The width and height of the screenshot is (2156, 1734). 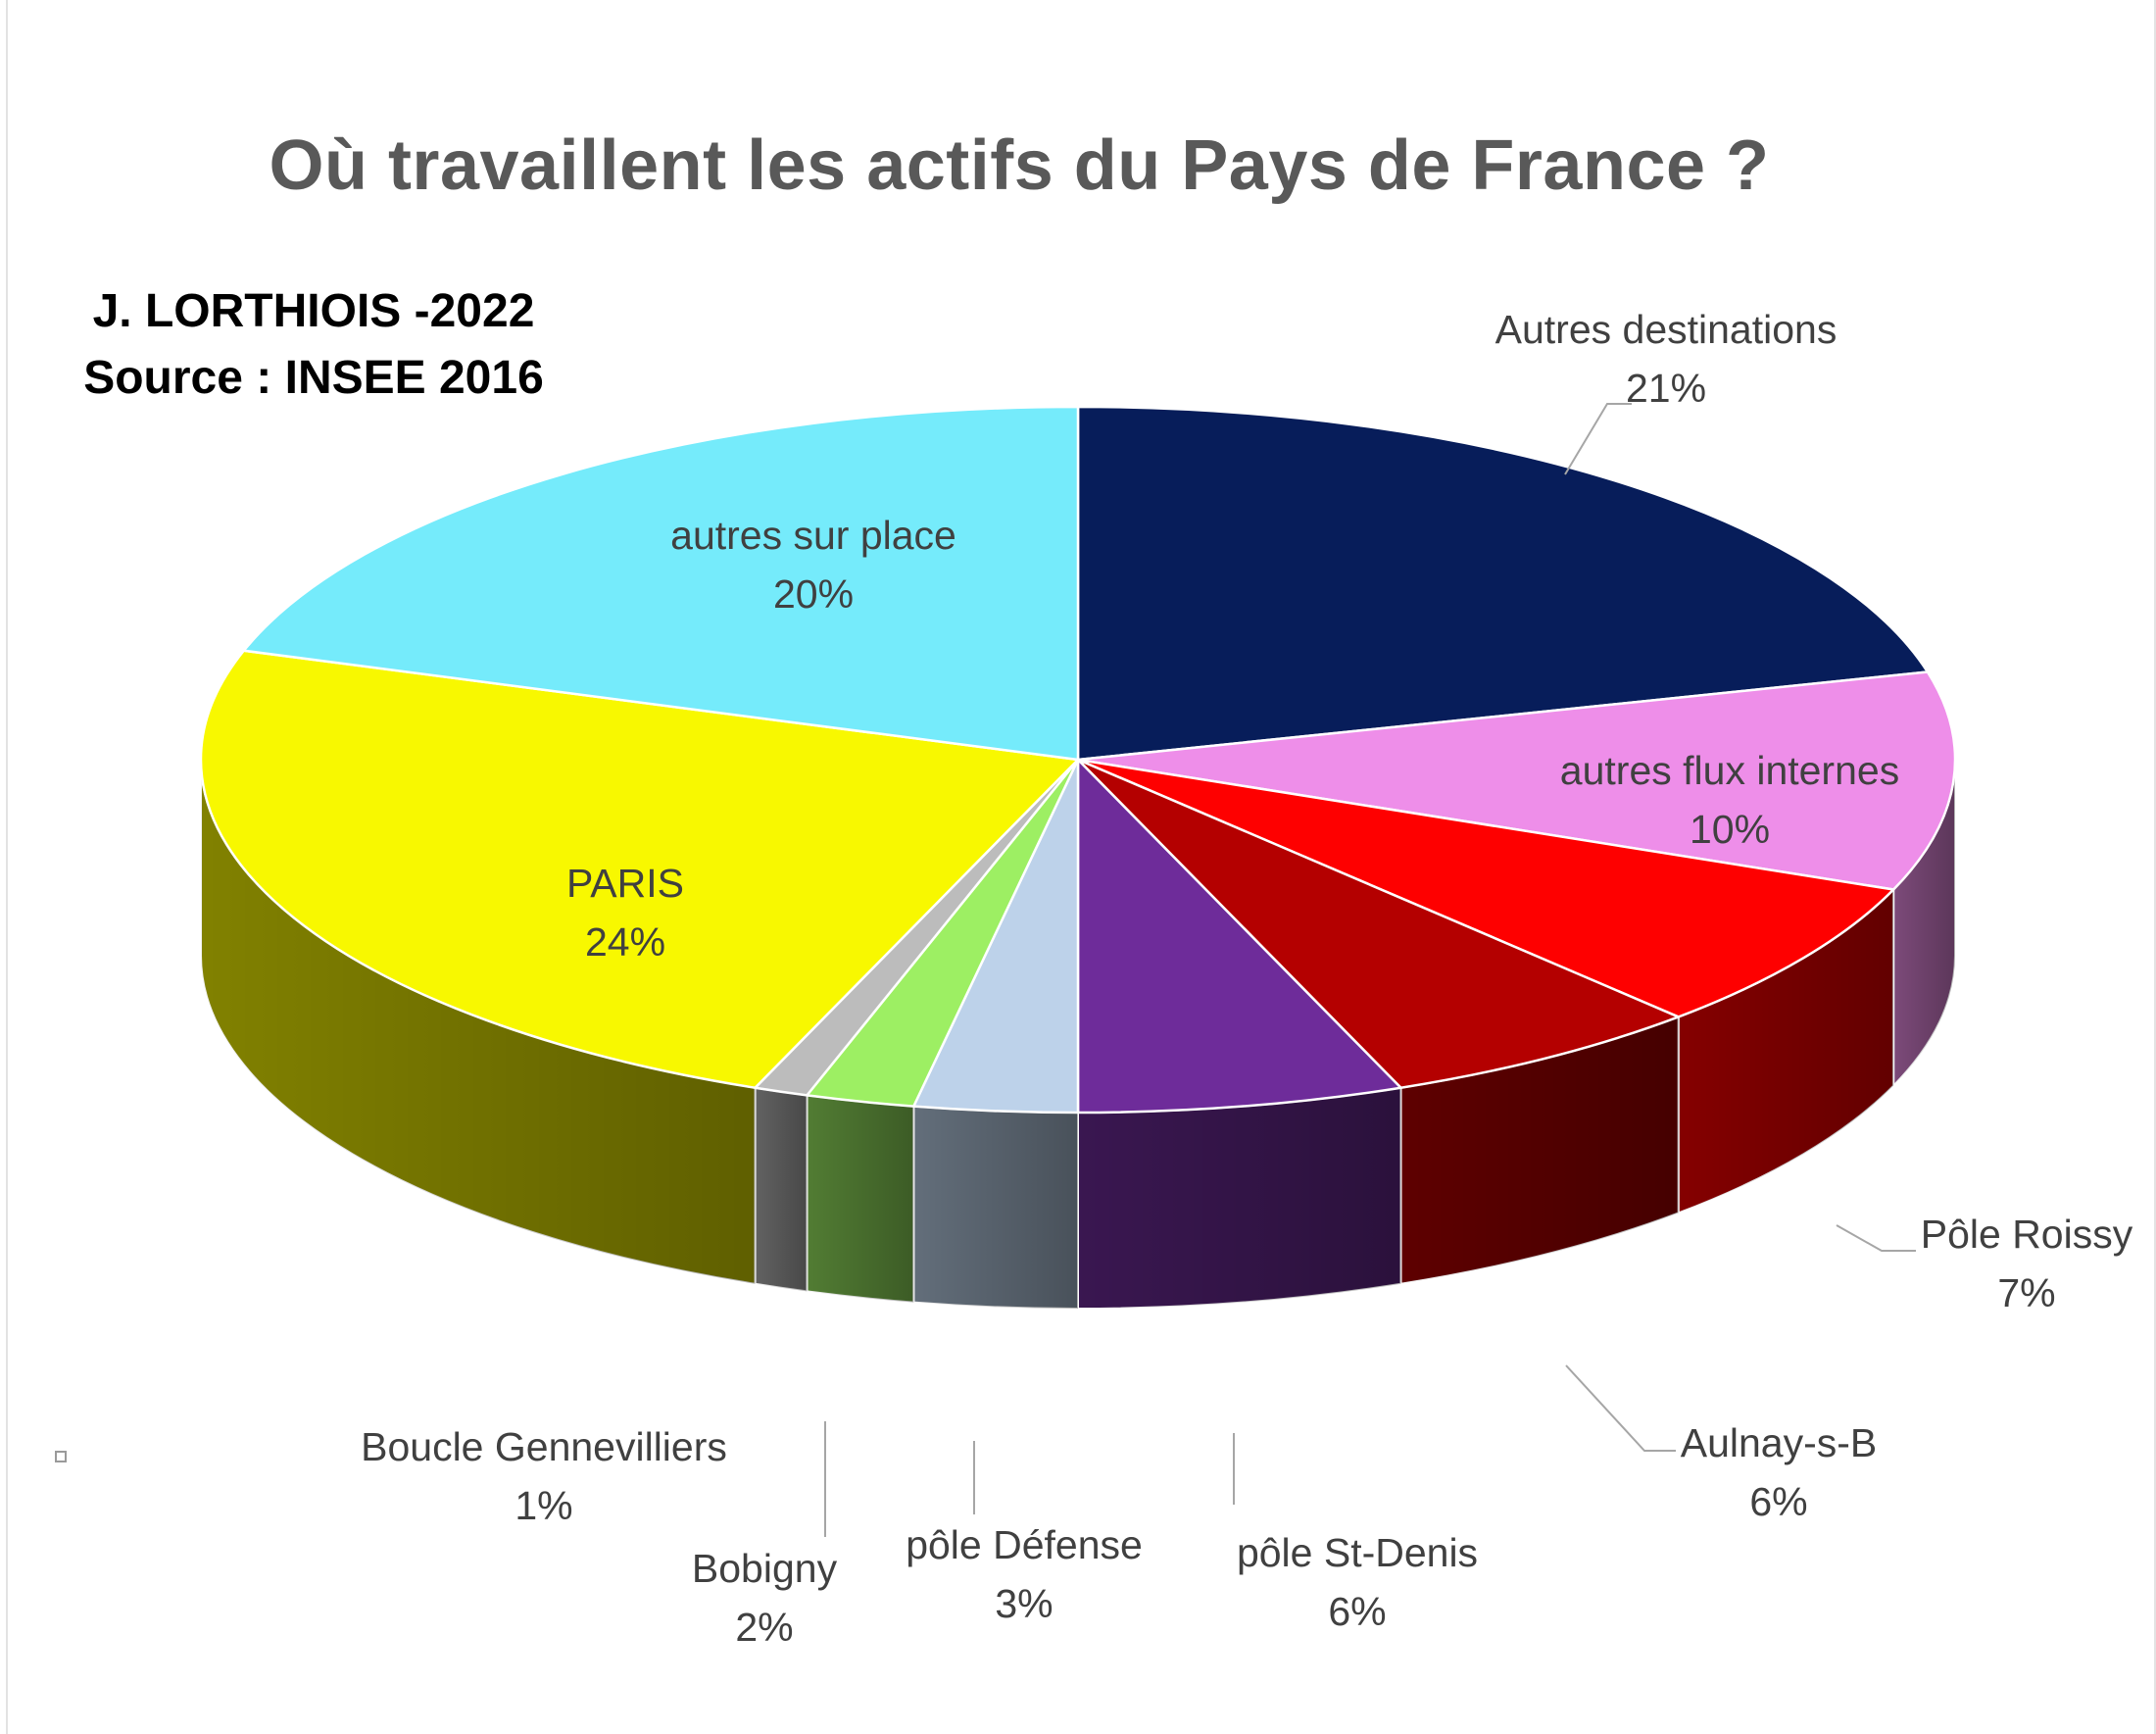 I want to click on slice-label-bobigny: Bobigny, so click(x=765, y=1568).